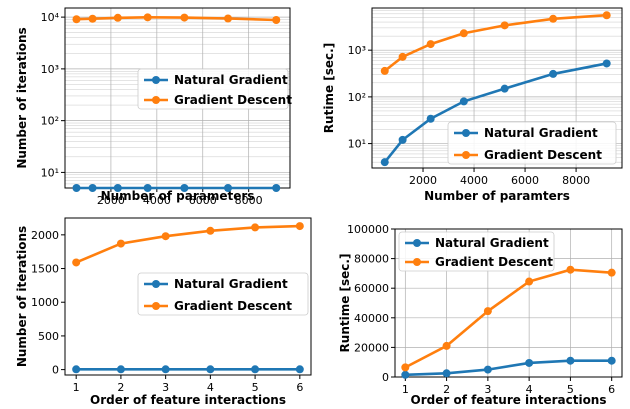  Describe the element at coordinates (165, 387) in the screenshot. I see `x-tick-label: 3` at that location.